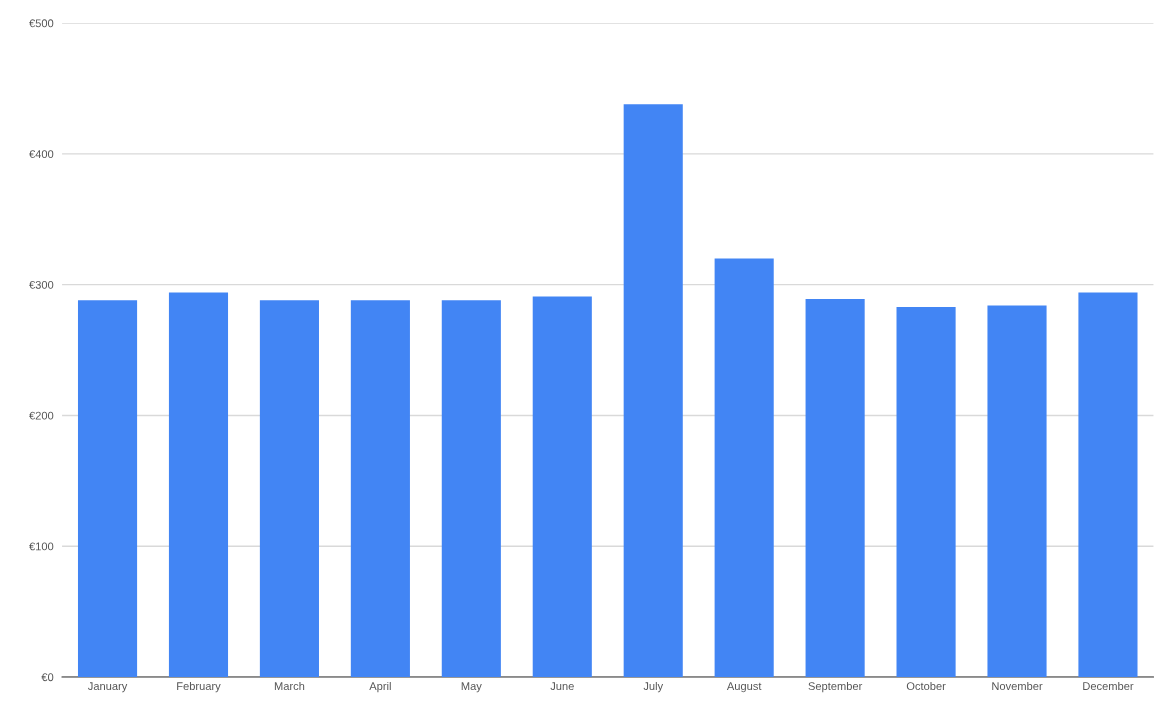 The image size is (1171, 721). I want to click on y-tick-label: €200, so click(41, 415).